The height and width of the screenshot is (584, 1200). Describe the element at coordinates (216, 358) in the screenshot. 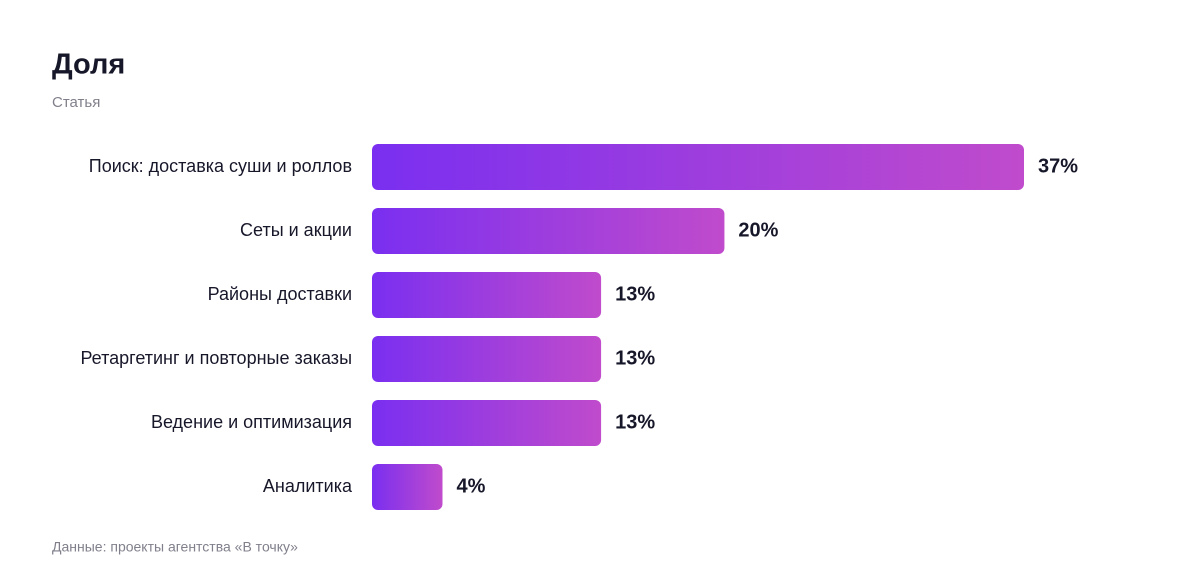

I see `category-label: Ретаргетинг и повторные заказы` at that location.